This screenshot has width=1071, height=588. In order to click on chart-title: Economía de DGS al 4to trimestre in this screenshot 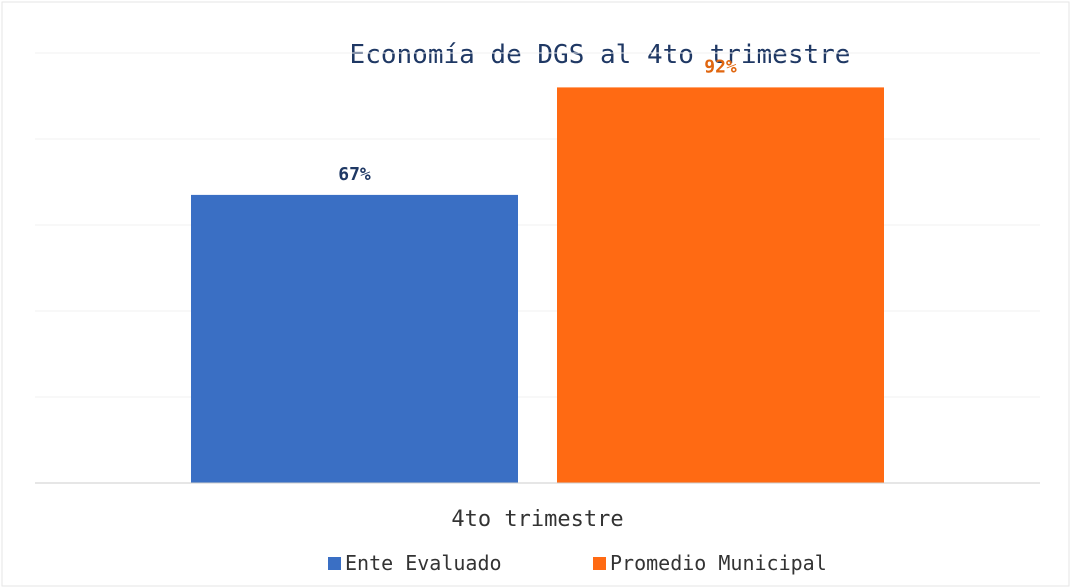, I will do `click(600, 55)`.